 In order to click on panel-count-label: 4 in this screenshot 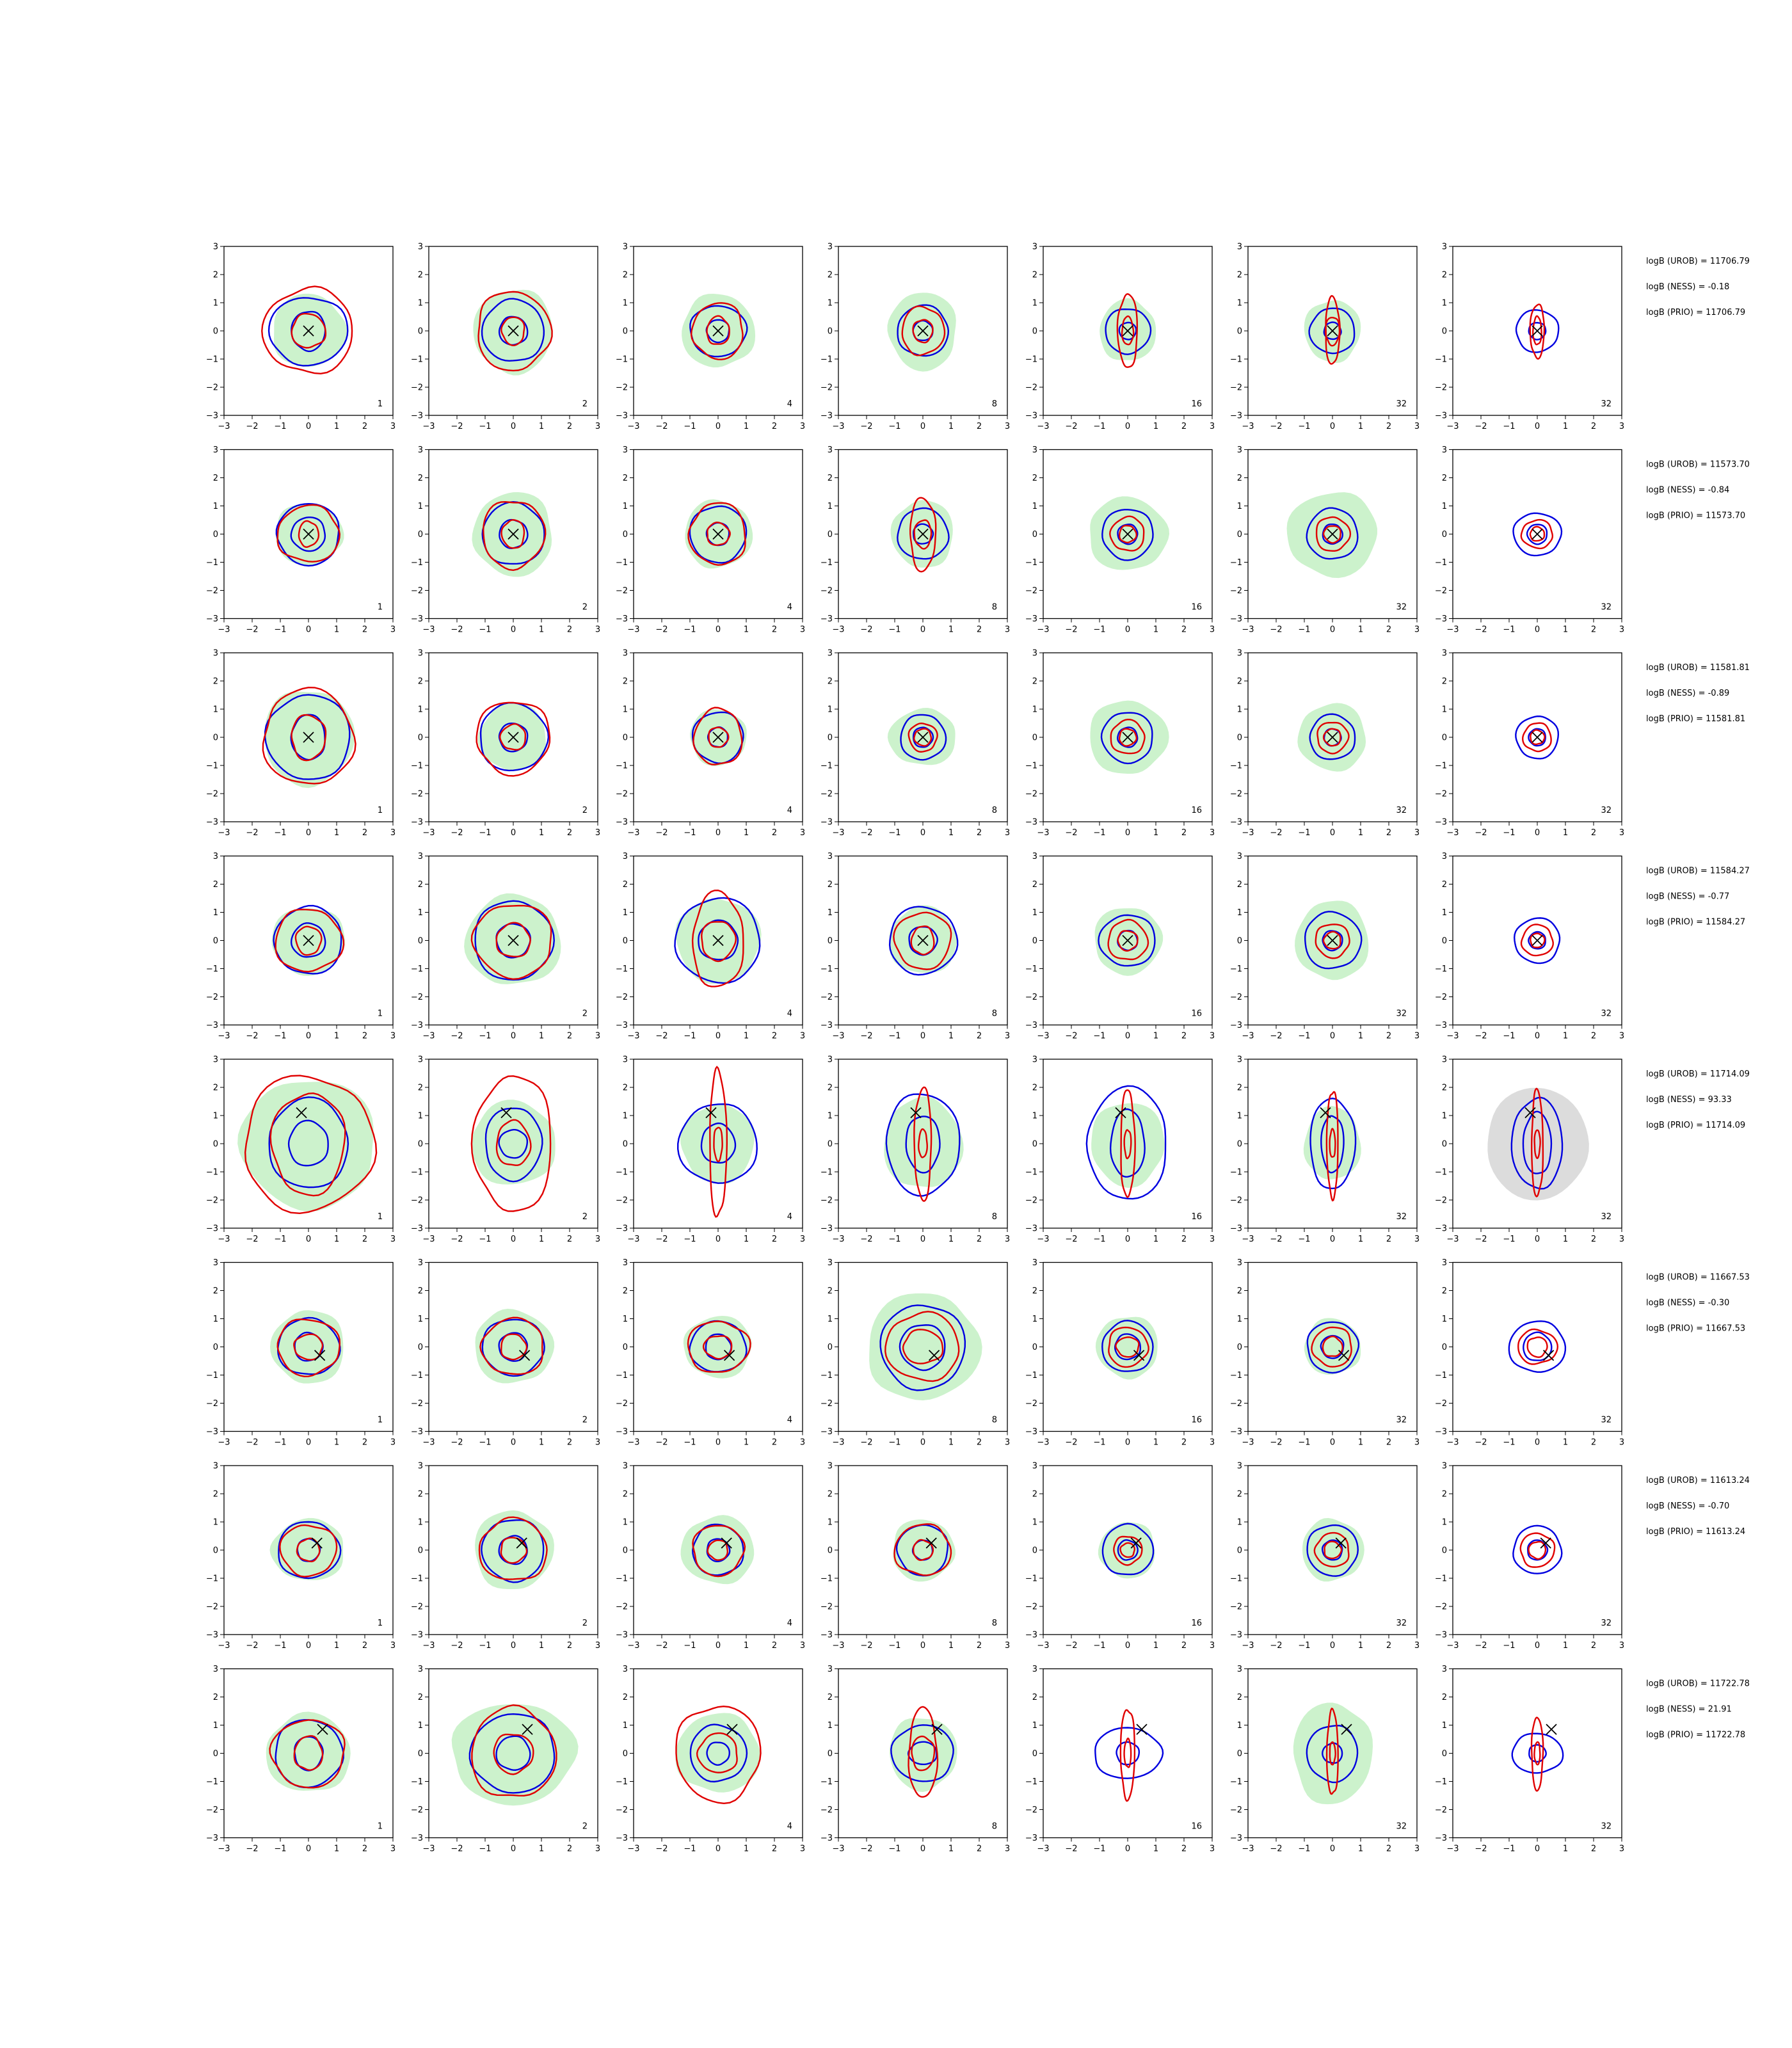, I will do `click(789, 404)`.